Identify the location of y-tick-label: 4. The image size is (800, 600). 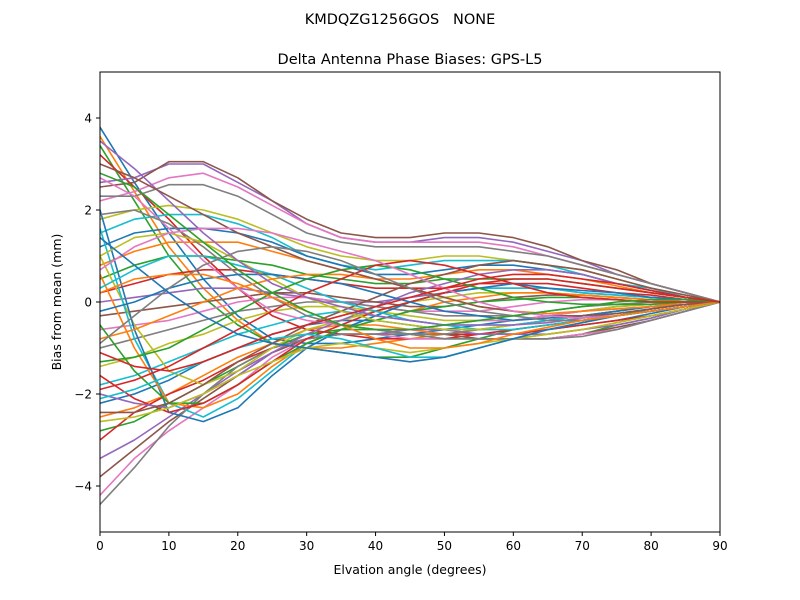
(88, 119).